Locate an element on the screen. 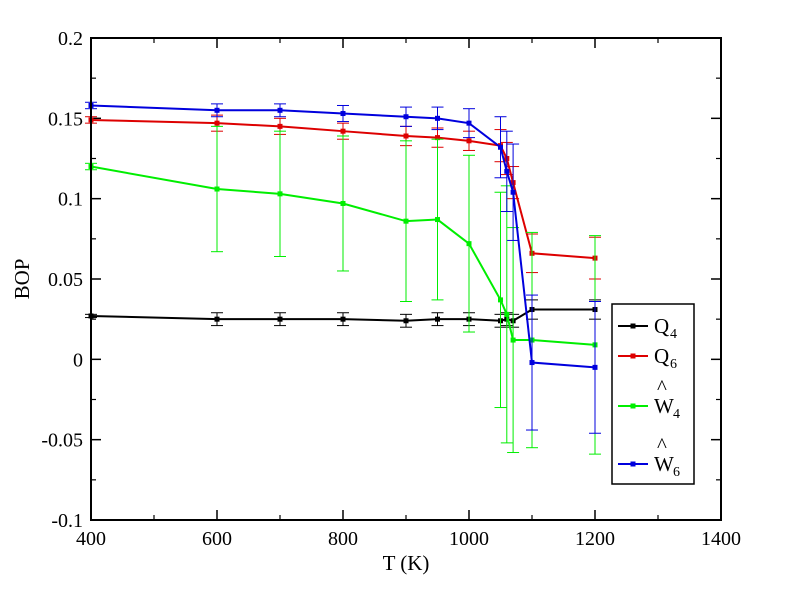 The width and height of the screenshot is (792, 612). y-tick-label: 0.15 is located at coordinates (65, 119).